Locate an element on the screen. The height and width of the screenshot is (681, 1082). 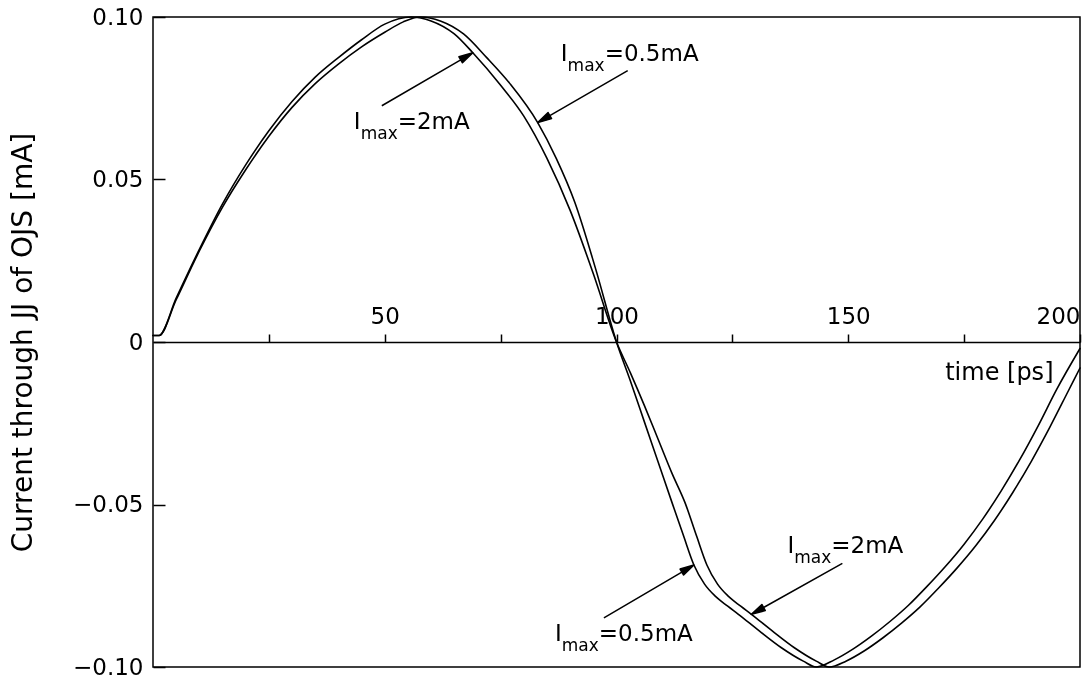
y-tick-label: −0.10 is located at coordinates (108, 666).